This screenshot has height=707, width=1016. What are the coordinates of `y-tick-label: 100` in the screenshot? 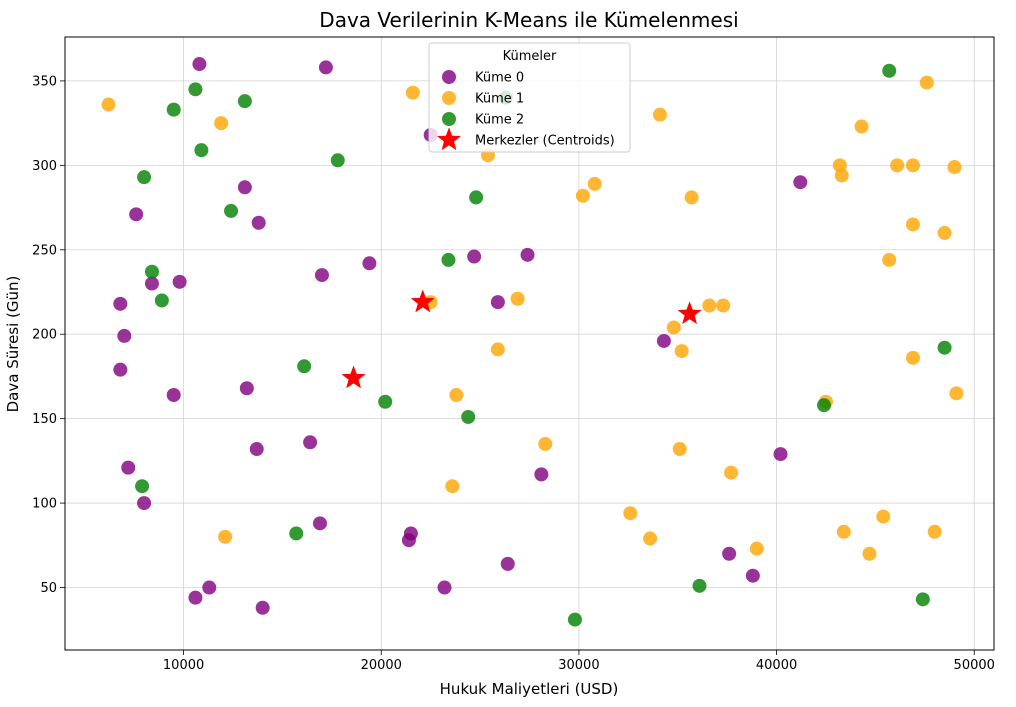 It's located at (44, 504).